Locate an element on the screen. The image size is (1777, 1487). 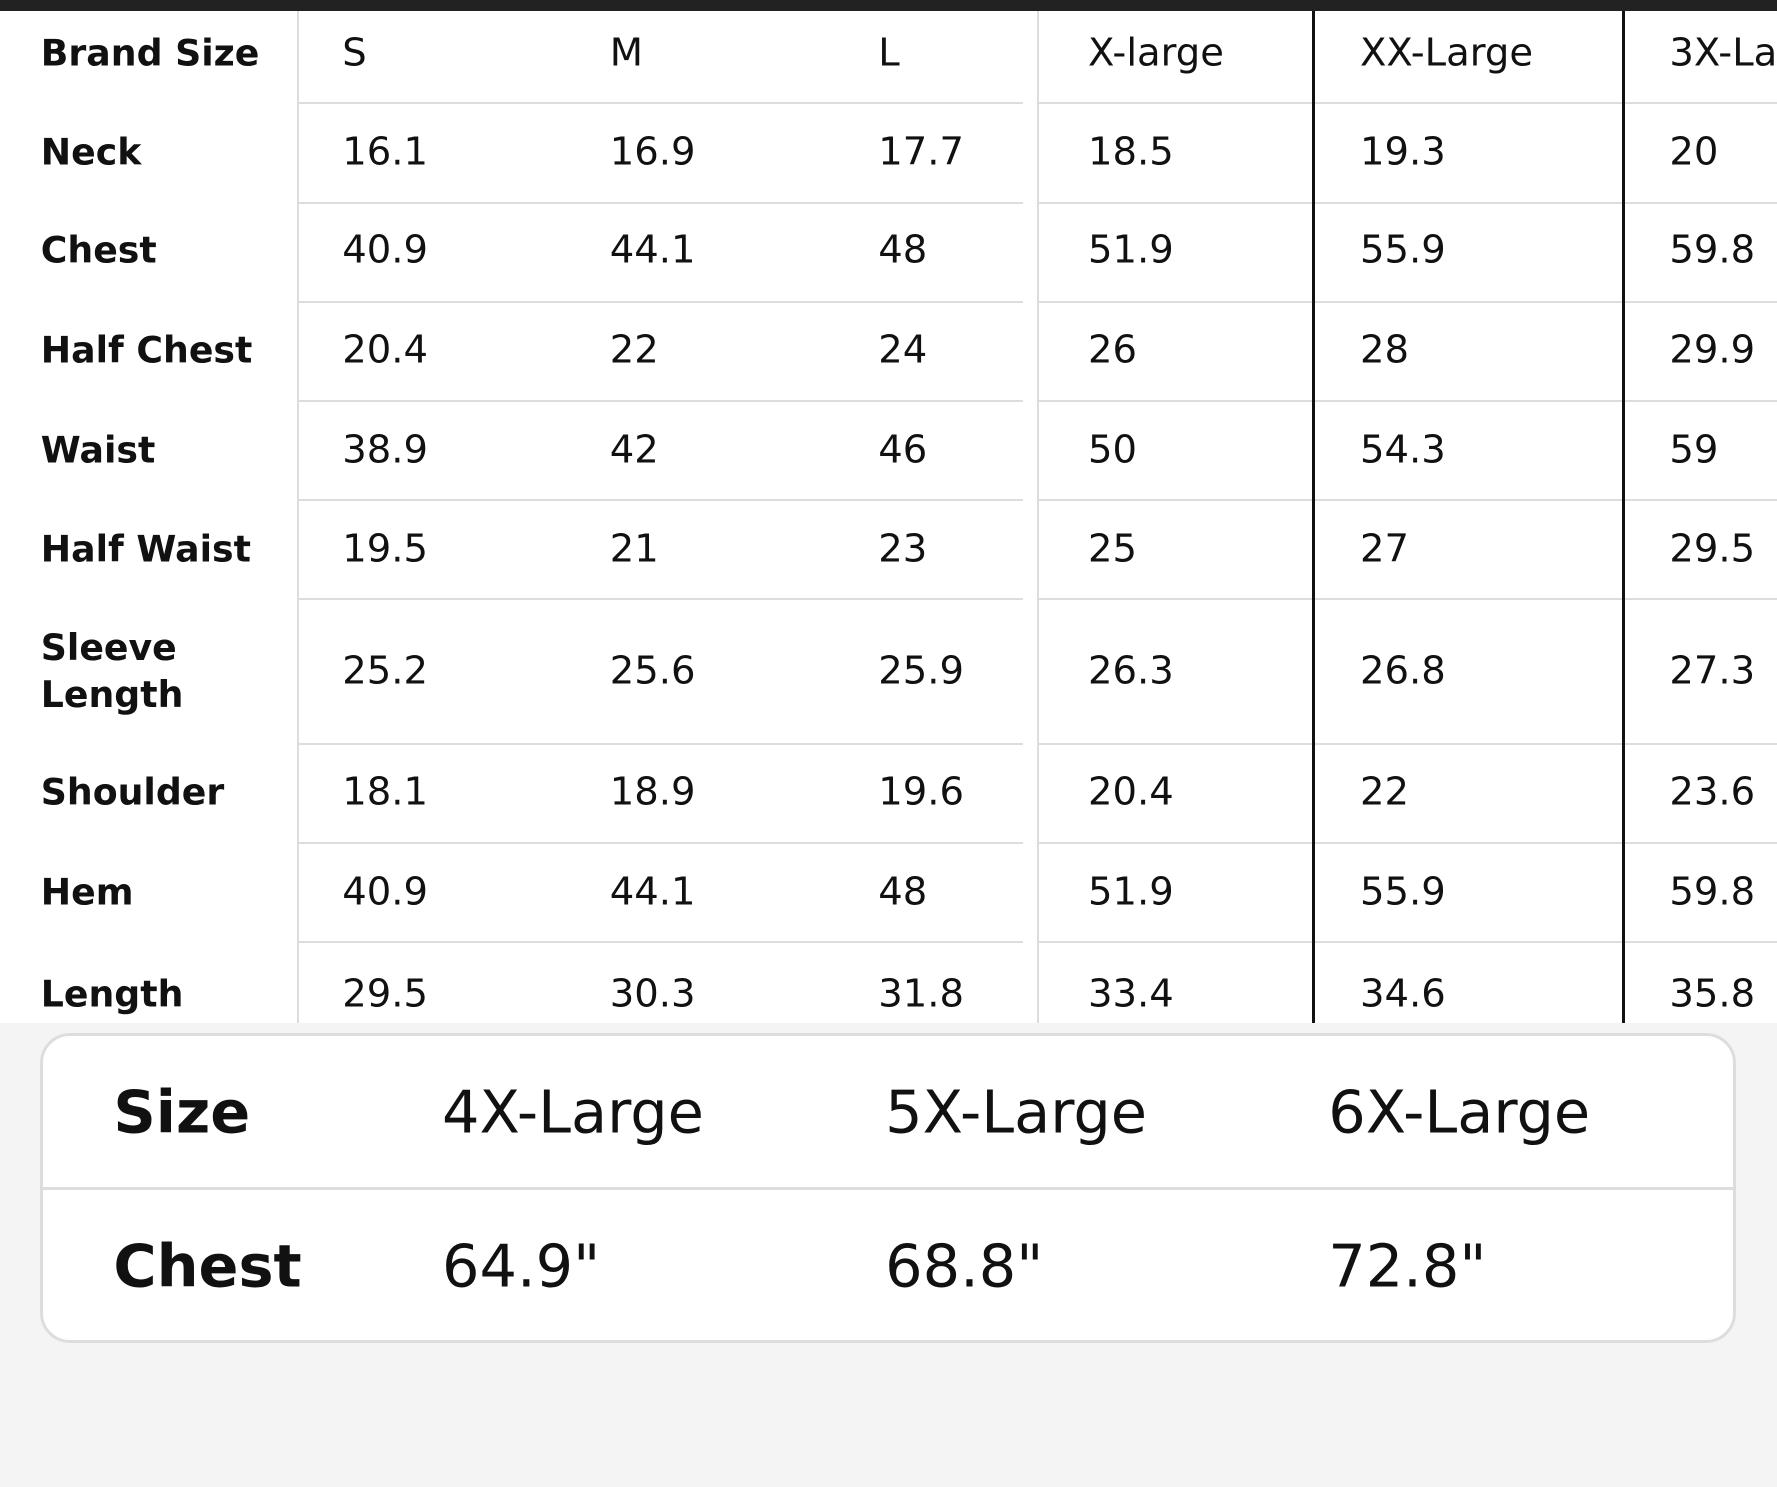
column-header: M is located at coordinates (626, 53).